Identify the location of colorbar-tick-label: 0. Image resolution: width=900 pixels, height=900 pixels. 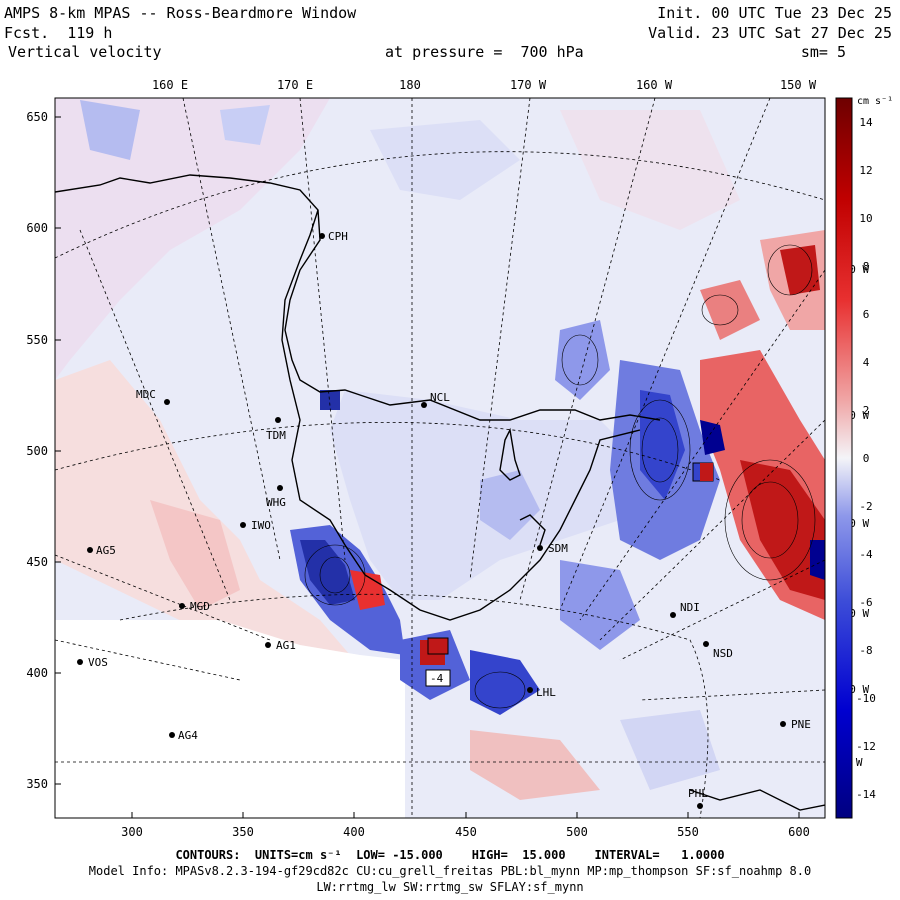
(866, 458).